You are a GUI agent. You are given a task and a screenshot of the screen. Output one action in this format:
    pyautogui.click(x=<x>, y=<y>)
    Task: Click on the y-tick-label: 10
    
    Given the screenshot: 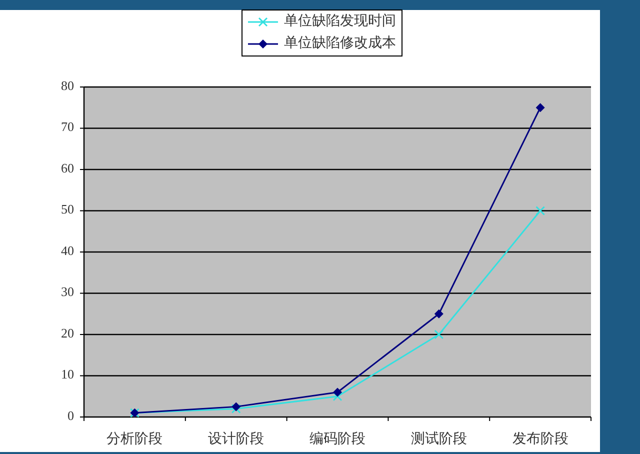 What is the action you would take?
    pyautogui.click(x=67, y=374)
    